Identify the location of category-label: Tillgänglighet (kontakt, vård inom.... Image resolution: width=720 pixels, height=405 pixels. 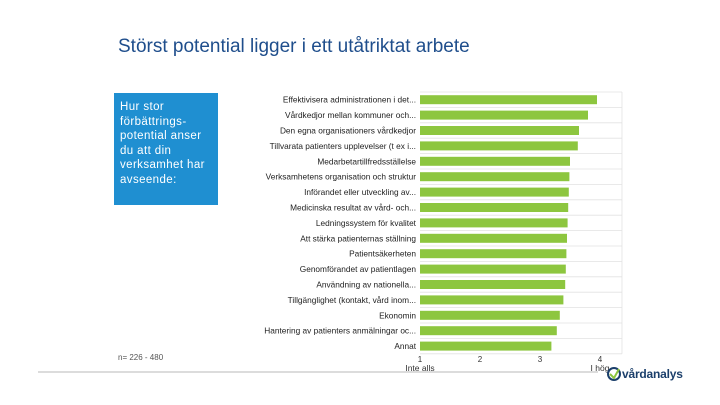
(352, 300).